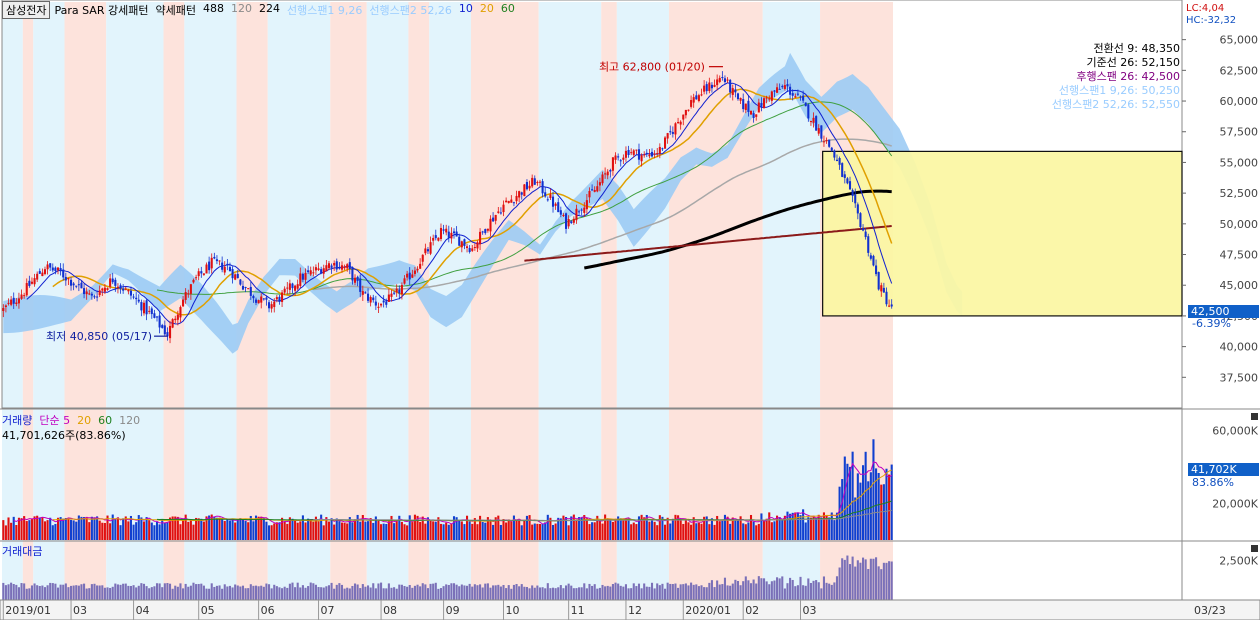 Image resolution: width=1260 pixels, height=620 pixels. What do you see at coordinates (1254, 548) in the screenshot?
I see `amount-panel-close-icon` at bounding box center [1254, 548].